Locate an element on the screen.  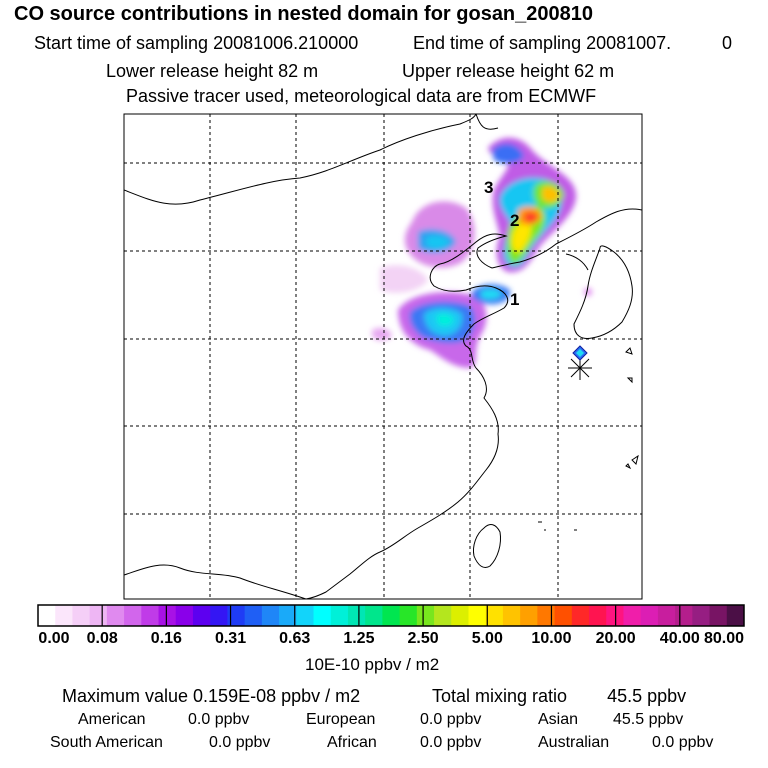
region-name: Asian is located at coordinates (558, 719).